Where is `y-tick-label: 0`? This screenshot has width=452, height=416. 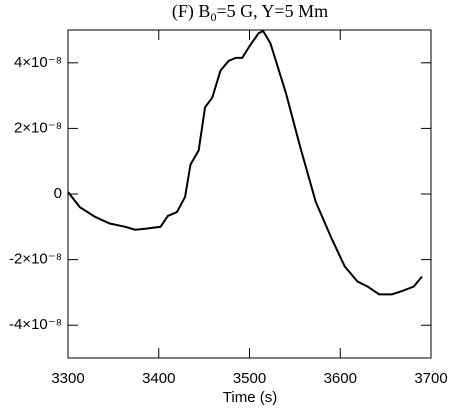
y-tick-label: 0 is located at coordinates (58, 193).